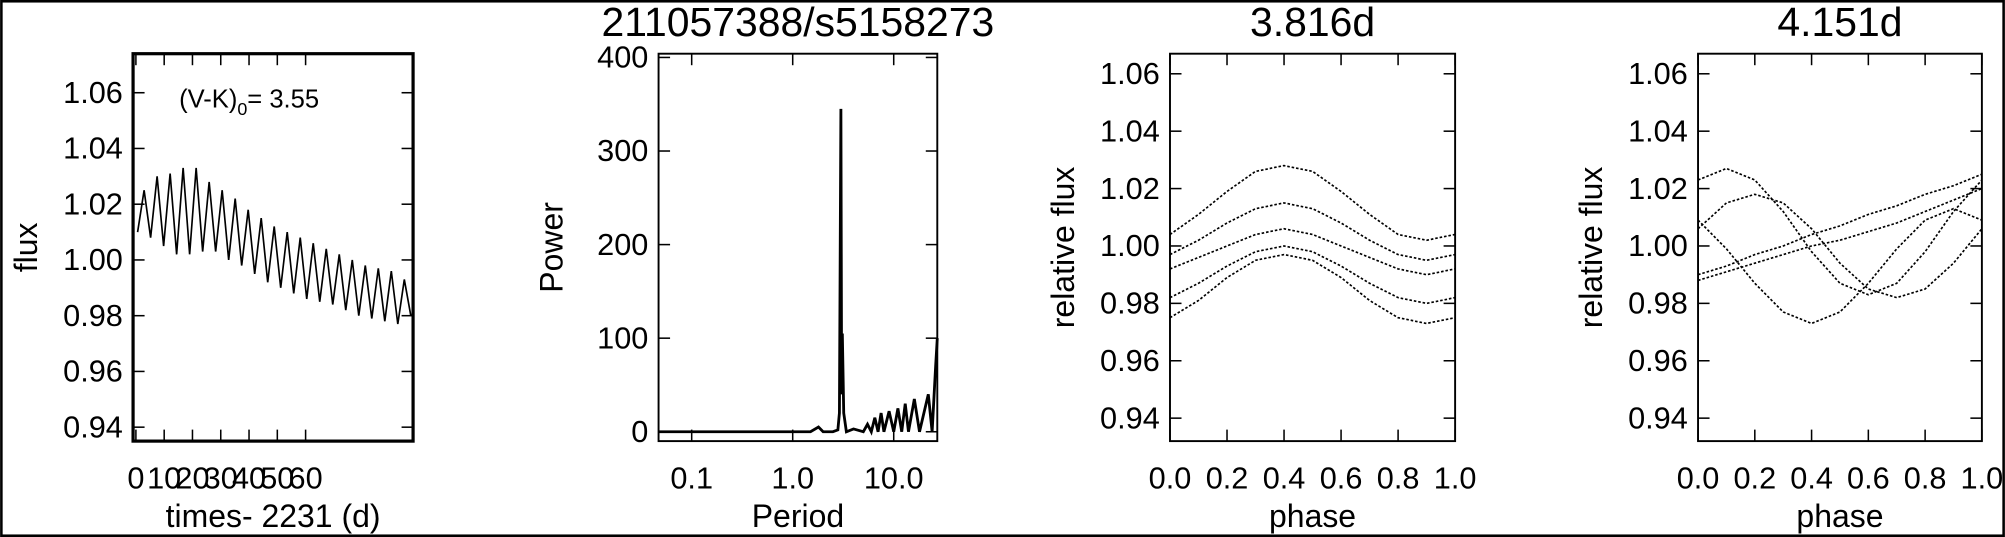 The width and height of the screenshot is (2005, 537). What do you see at coordinates (552, 247) in the screenshot?
I see `y-axis-title: Power` at bounding box center [552, 247].